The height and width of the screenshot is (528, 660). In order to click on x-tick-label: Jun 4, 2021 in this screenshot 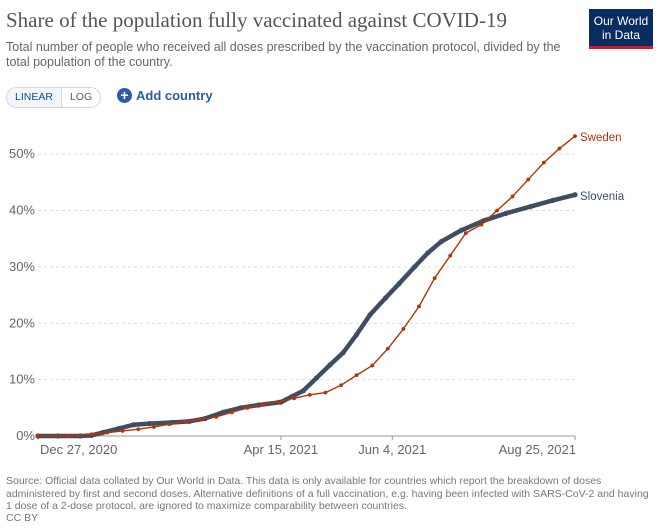, I will do `click(392, 449)`.